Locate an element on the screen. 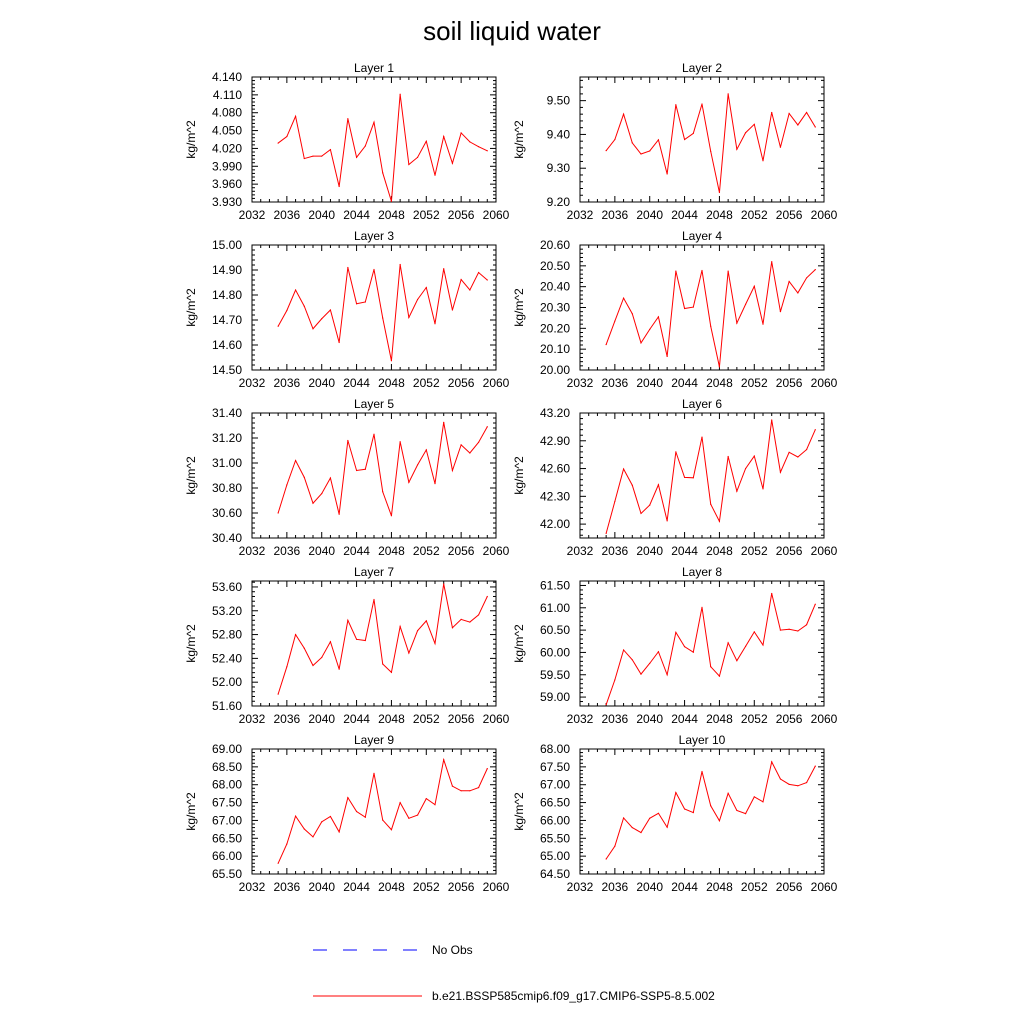  x-tick-label: 2032 is located at coordinates (252, 215).